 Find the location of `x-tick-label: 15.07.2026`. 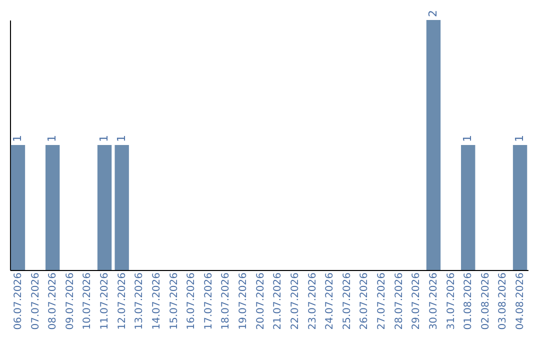

x-tick-label: 15.07.2026 is located at coordinates (174, 301).